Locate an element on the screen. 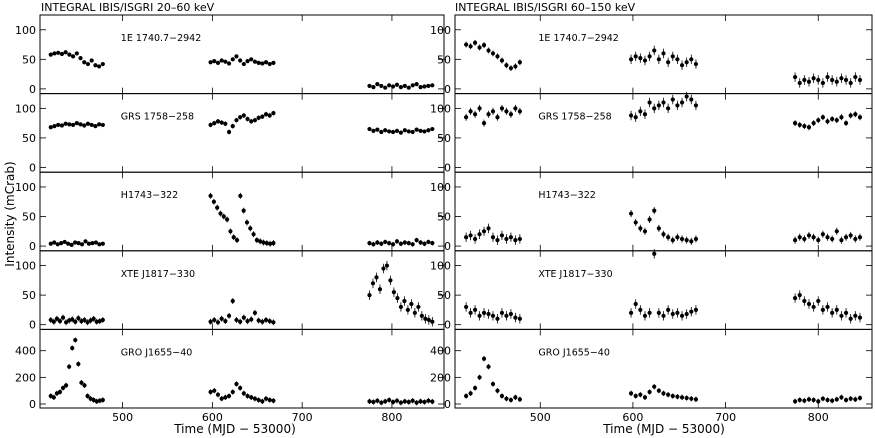  source-label: H1743−322 is located at coordinates (149, 195).